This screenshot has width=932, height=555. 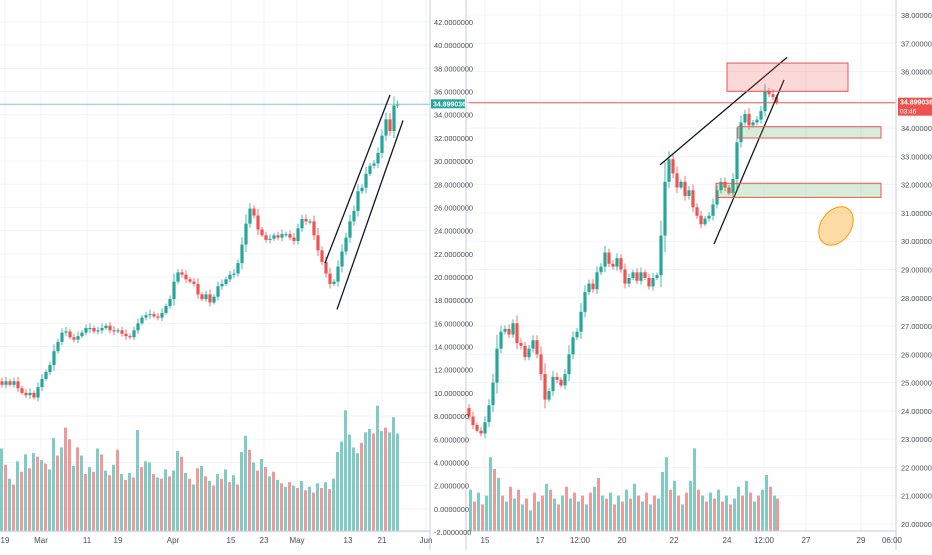 What do you see at coordinates (836, 226) in the screenshot?
I see `target-ellipse` at bounding box center [836, 226].